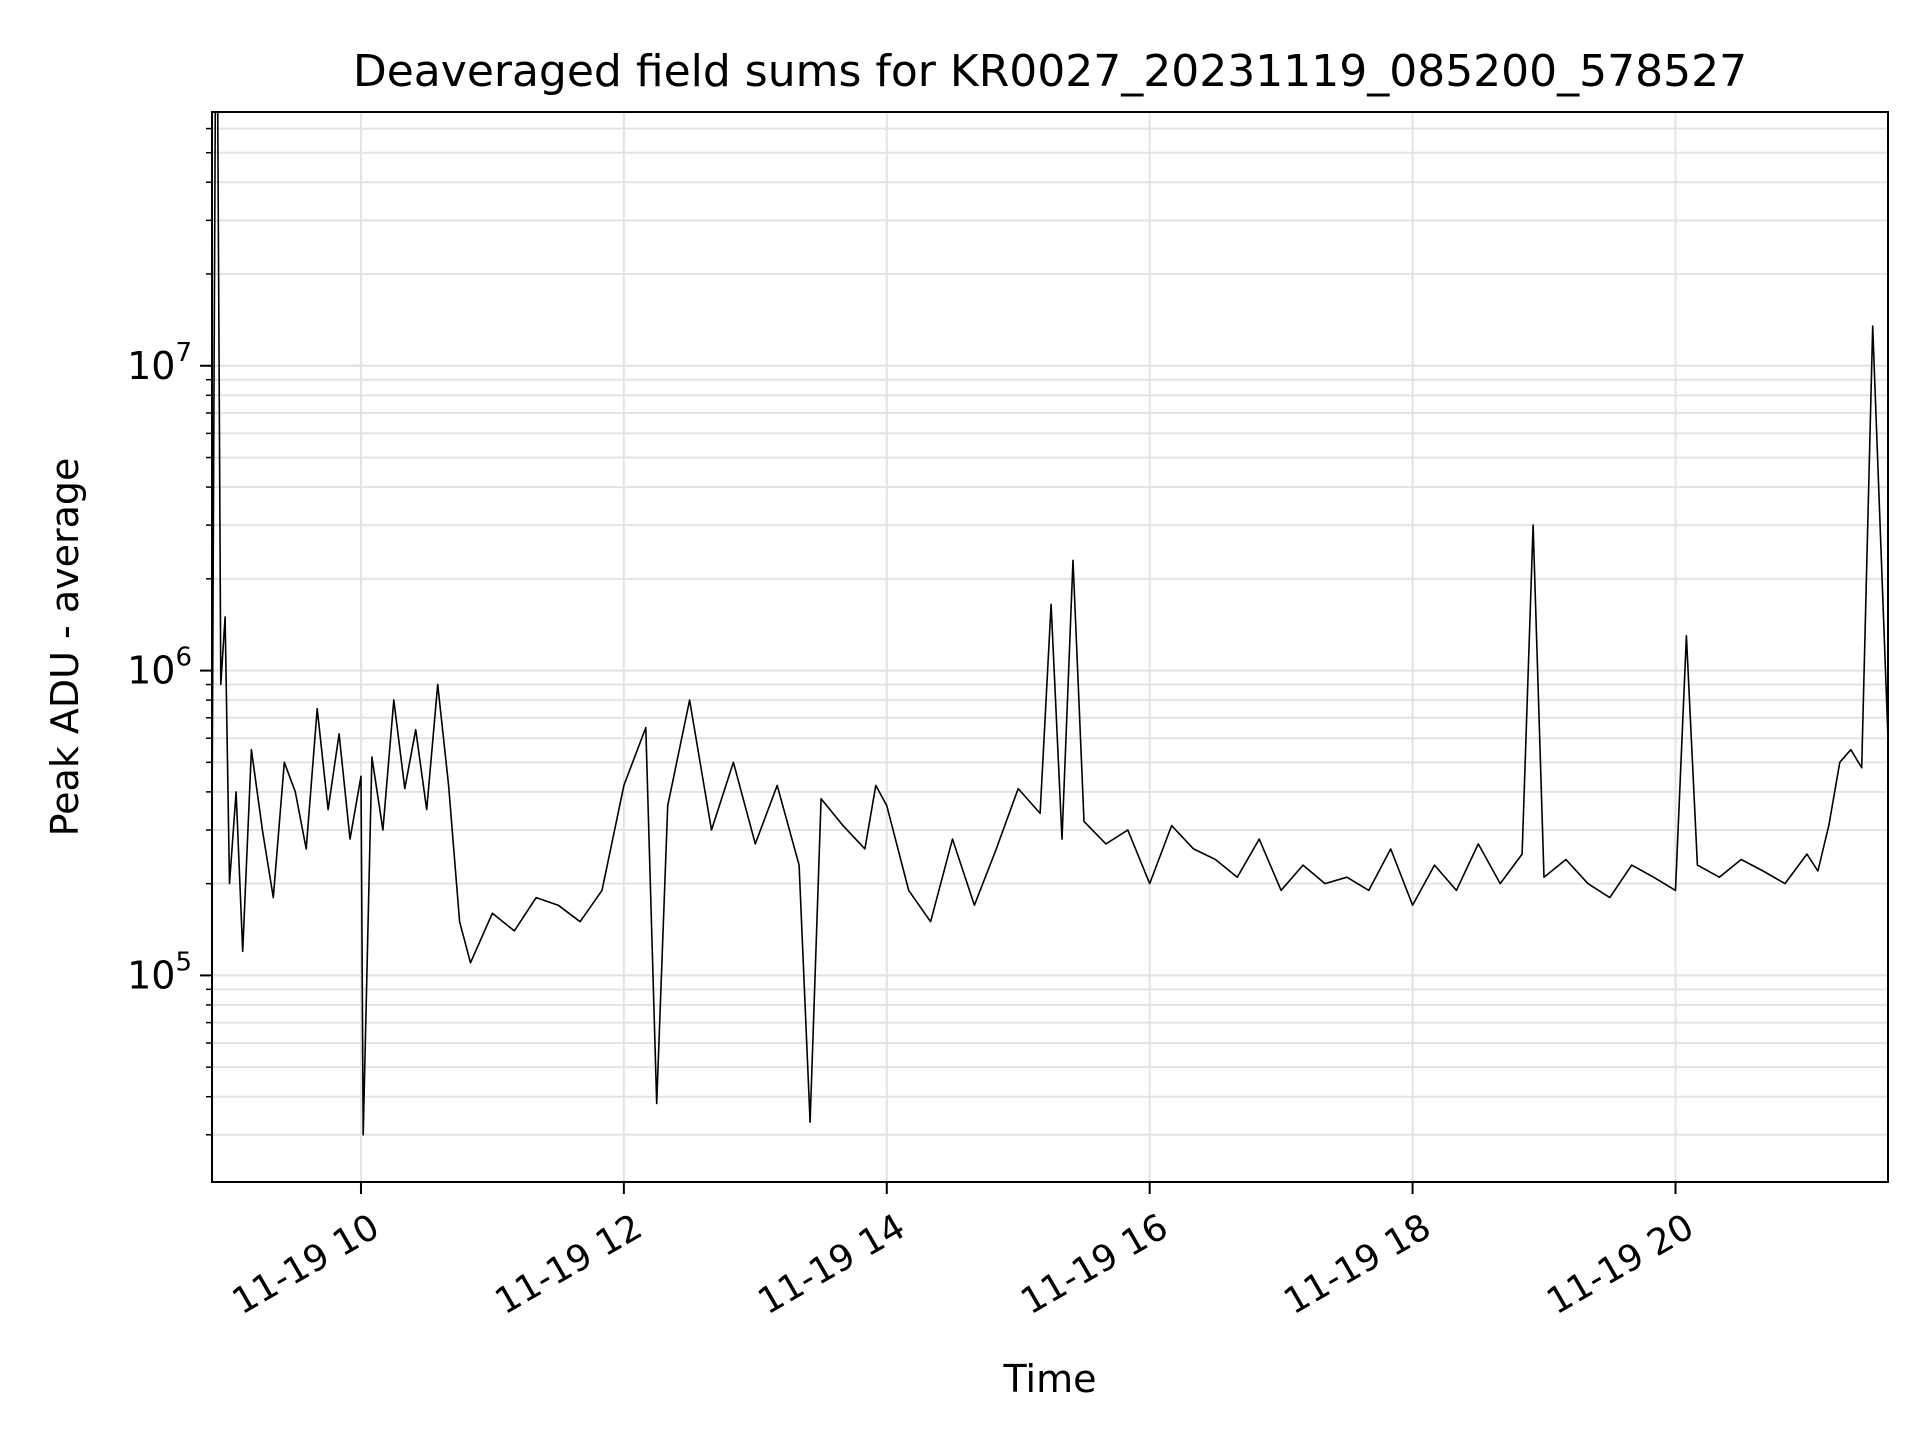 This screenshot has width=1920, height=1440. I want to click on y-tick-label: 10⁵, so click(159, 972).